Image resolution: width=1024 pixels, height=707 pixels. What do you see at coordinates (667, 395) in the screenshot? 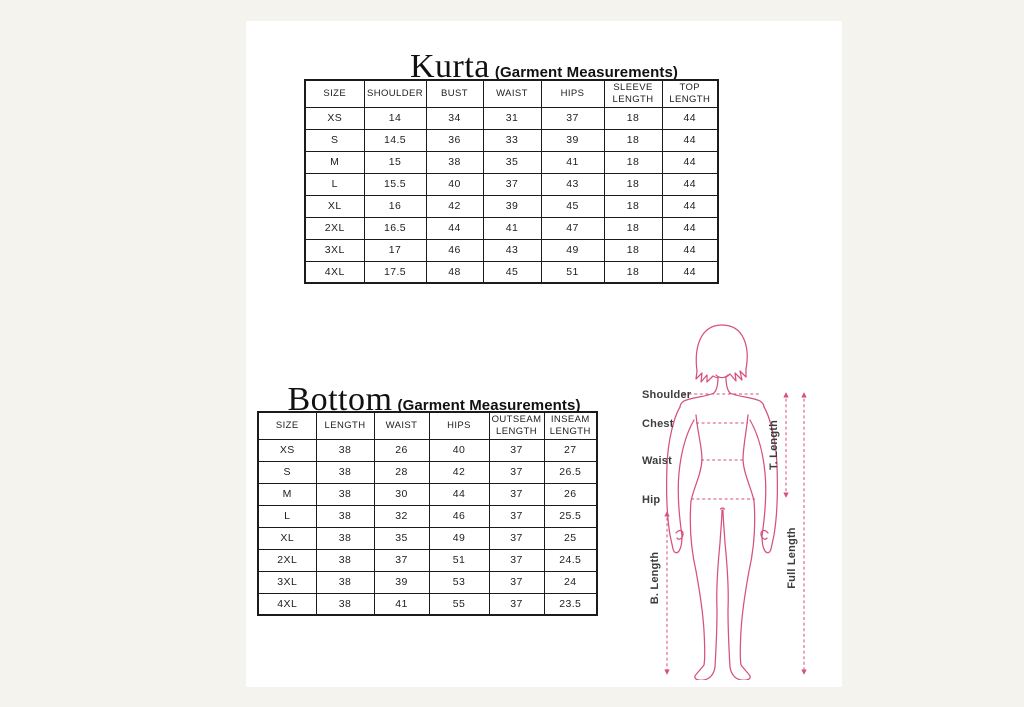
I see `shoulder-label: Shoulder` at bounding box center [667, 395].